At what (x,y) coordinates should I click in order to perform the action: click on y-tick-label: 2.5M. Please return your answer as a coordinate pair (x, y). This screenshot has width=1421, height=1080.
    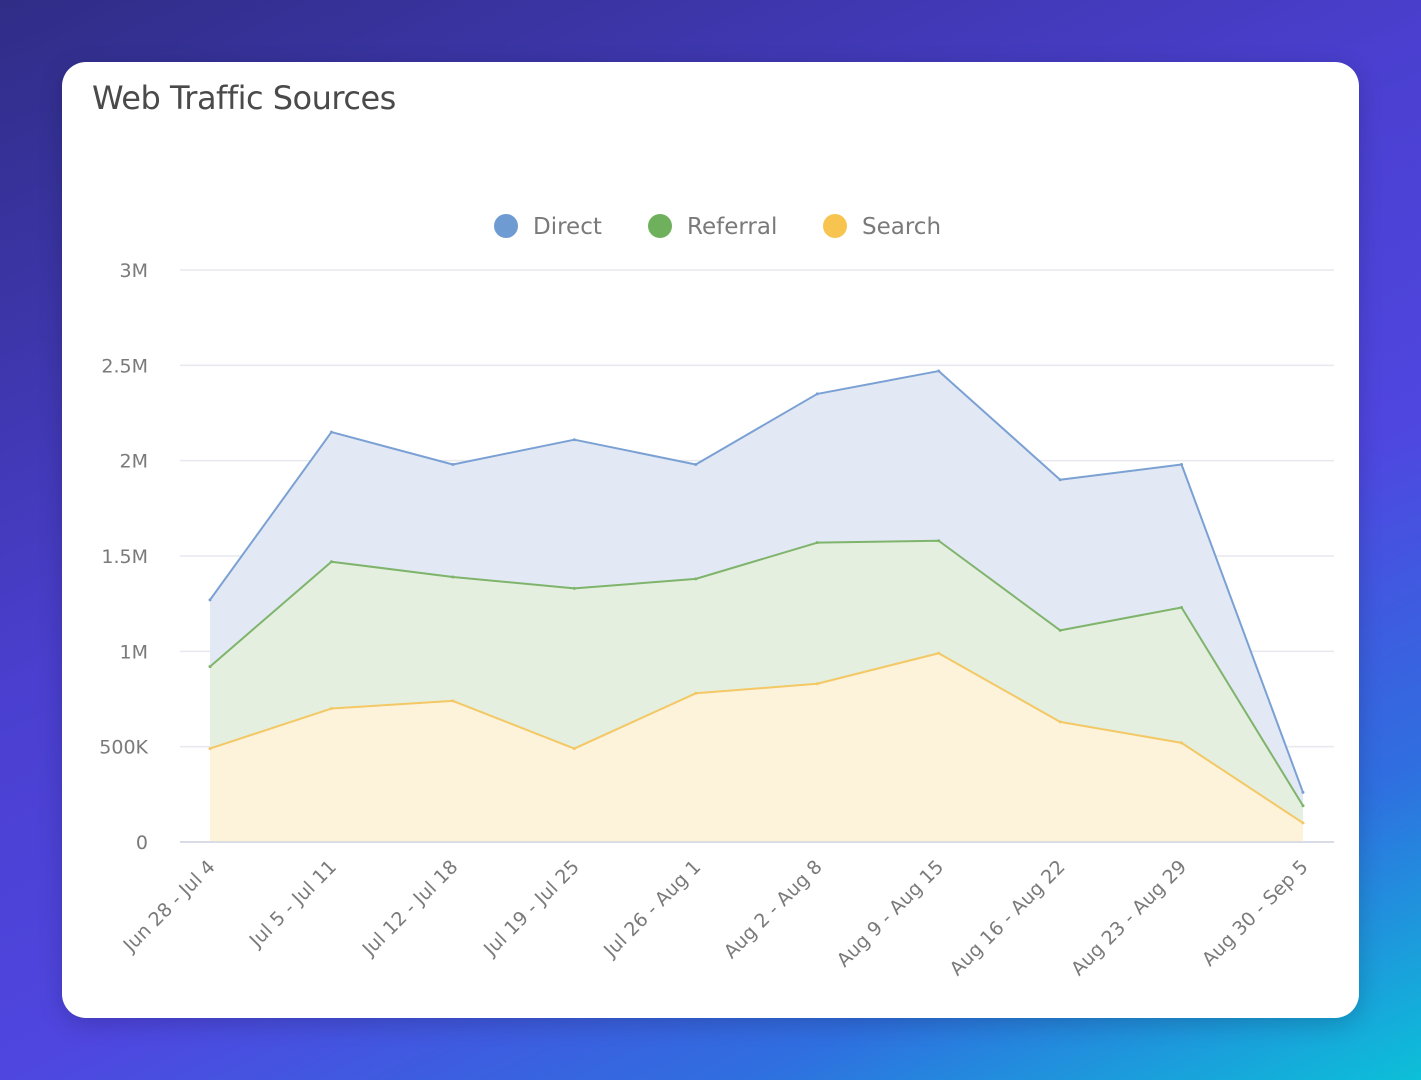
    Looking at the image, I should click on (124, 366).